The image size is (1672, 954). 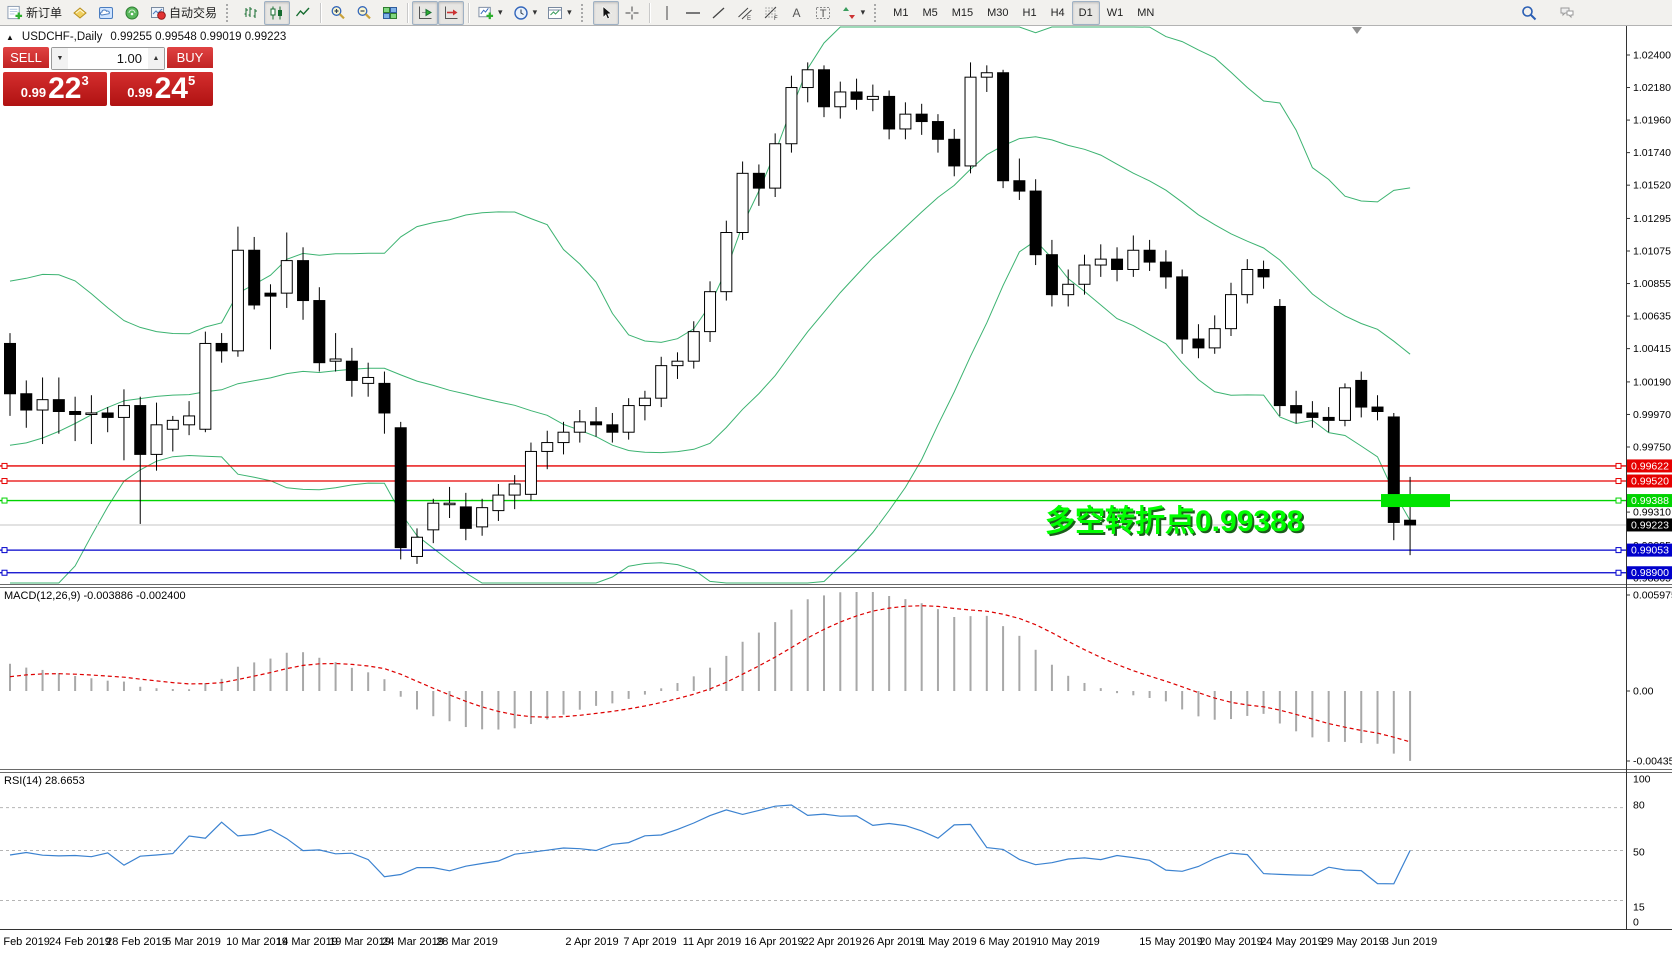 I want to click on cursor-button, so click(x=605, y=12).